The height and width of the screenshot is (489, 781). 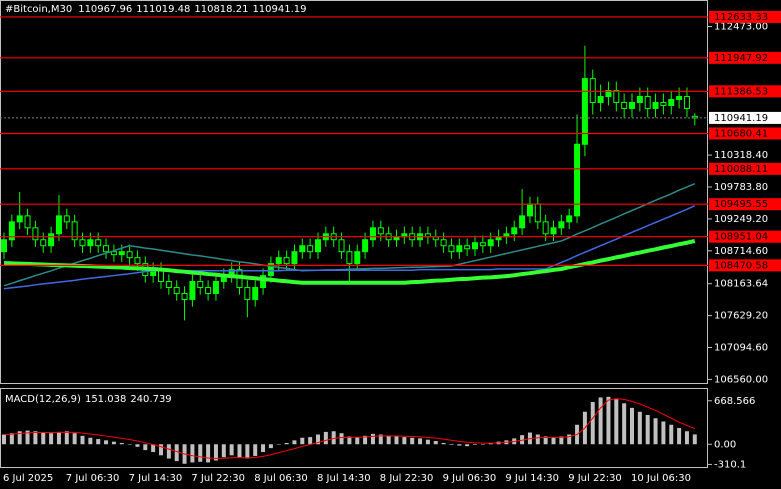 What do you see at coordinates (156, 478) in the screenshot?
I see `x-tick-label: 7 Jul 14:30` at bounding box center [156, 478].